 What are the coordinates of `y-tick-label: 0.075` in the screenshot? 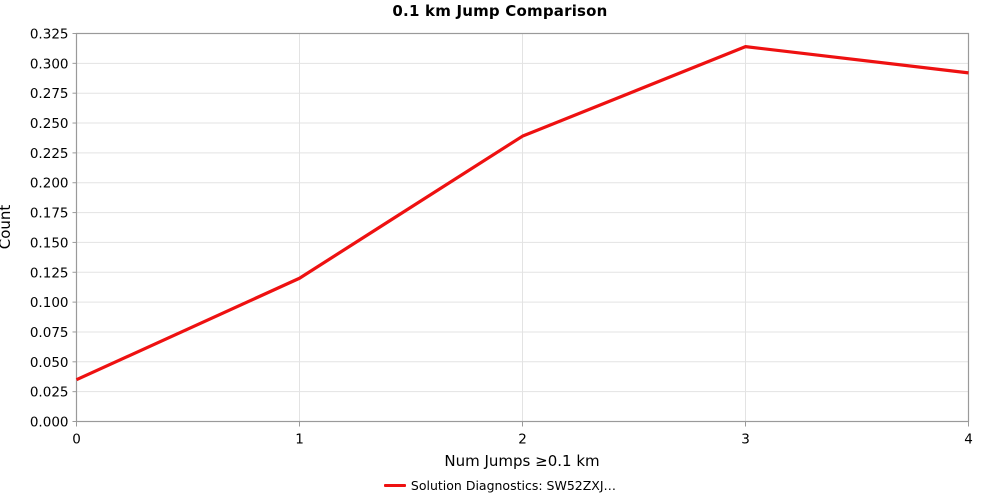 It's located at (49, 333).